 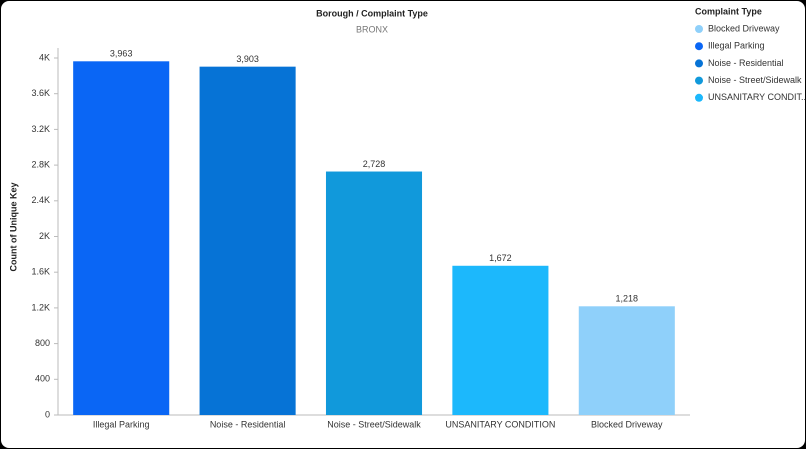 What do you see at coordinates (42, 343) in the screenshot?
I see `y-tick-label: 800` at bounding box center [42, 343].